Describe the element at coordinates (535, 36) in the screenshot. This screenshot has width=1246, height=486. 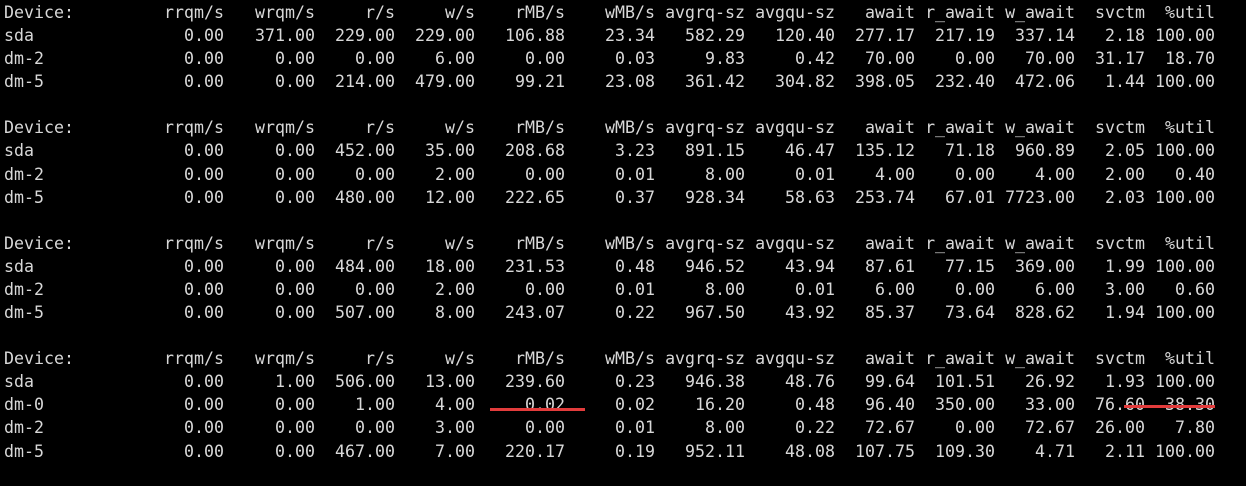
I see `metric-value: 106.88` at that location.